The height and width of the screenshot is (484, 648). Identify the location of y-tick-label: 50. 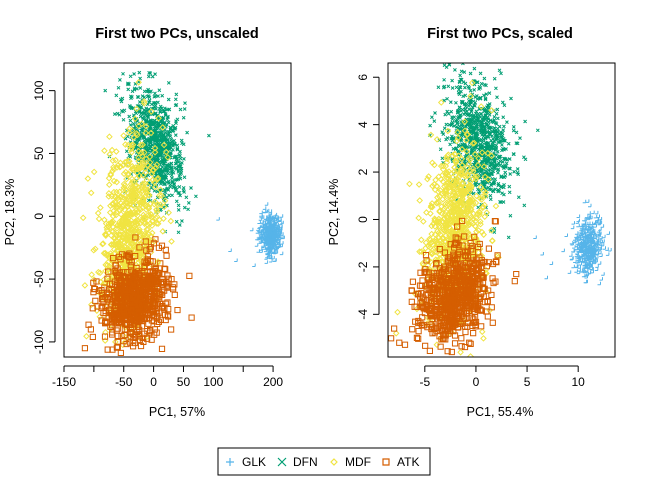
(39, 153).